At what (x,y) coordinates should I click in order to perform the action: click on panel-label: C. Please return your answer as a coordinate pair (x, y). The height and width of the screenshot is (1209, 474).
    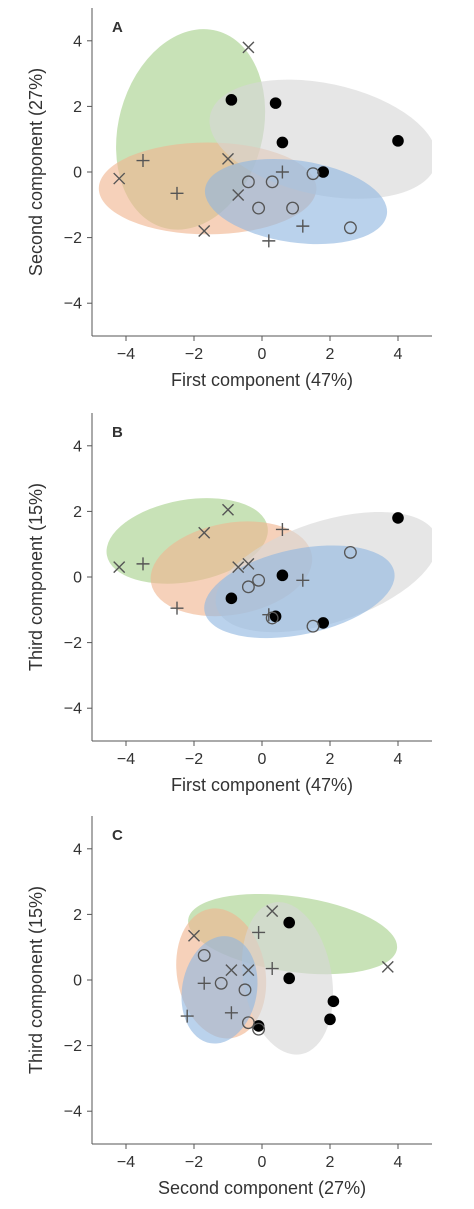
    Looking at the image, I should click on (117, 835).